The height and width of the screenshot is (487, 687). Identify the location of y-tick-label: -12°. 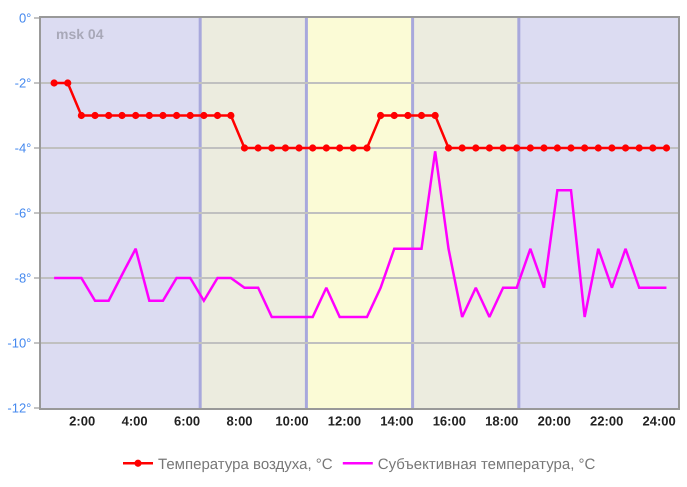
(19, 408).